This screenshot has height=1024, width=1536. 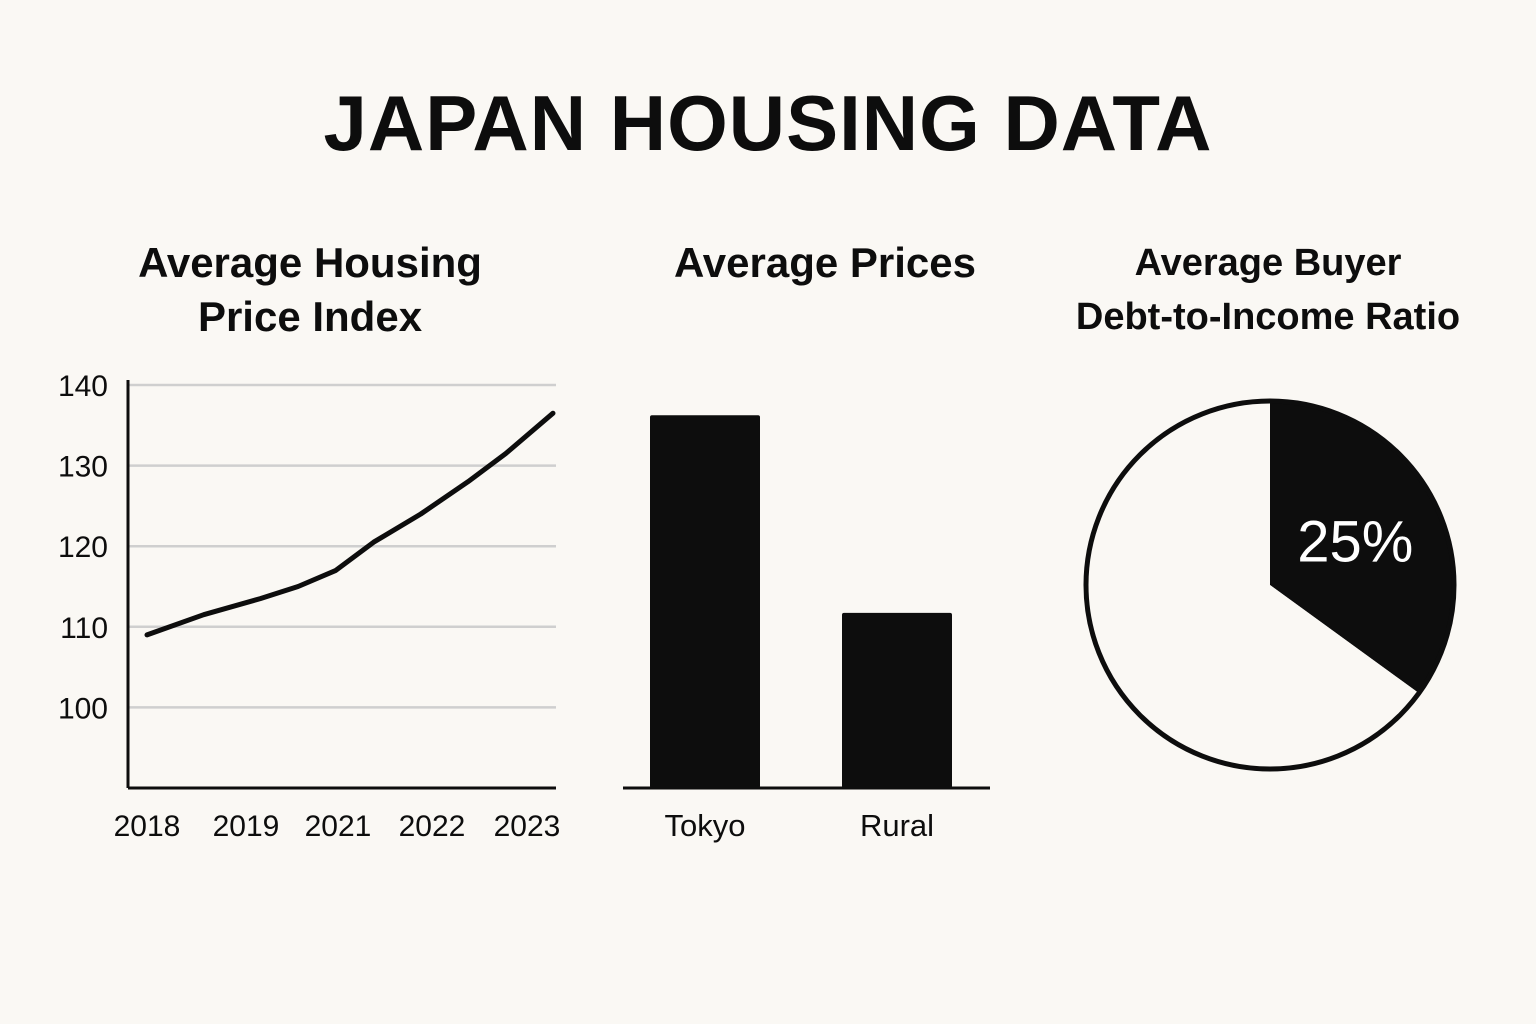 I want to click on pie-slice-label: 25%, so click(x=1355, y=542).